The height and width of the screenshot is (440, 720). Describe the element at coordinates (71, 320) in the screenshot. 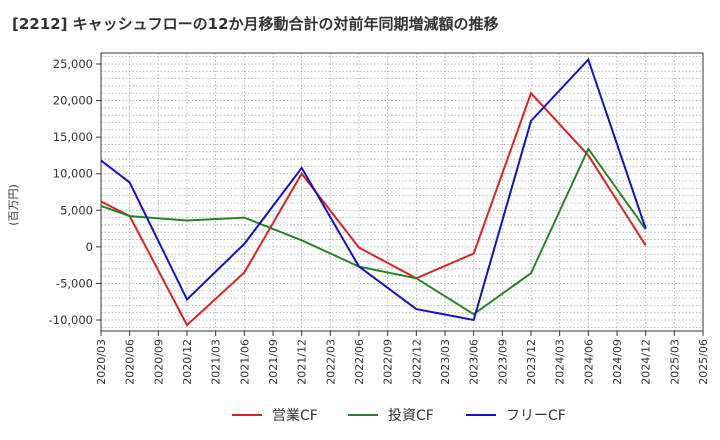

I see `y-tick-label: -10,000` at that location.